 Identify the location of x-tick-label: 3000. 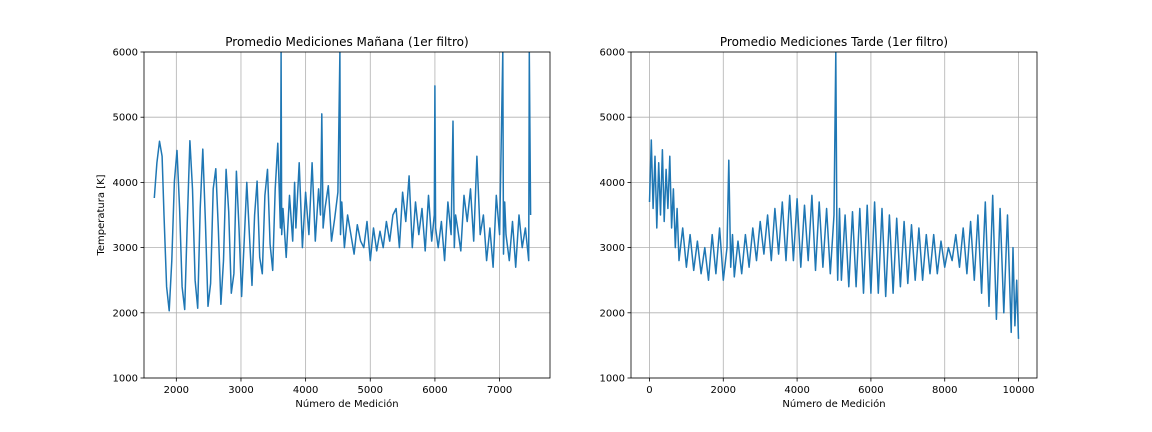
(240, 390).